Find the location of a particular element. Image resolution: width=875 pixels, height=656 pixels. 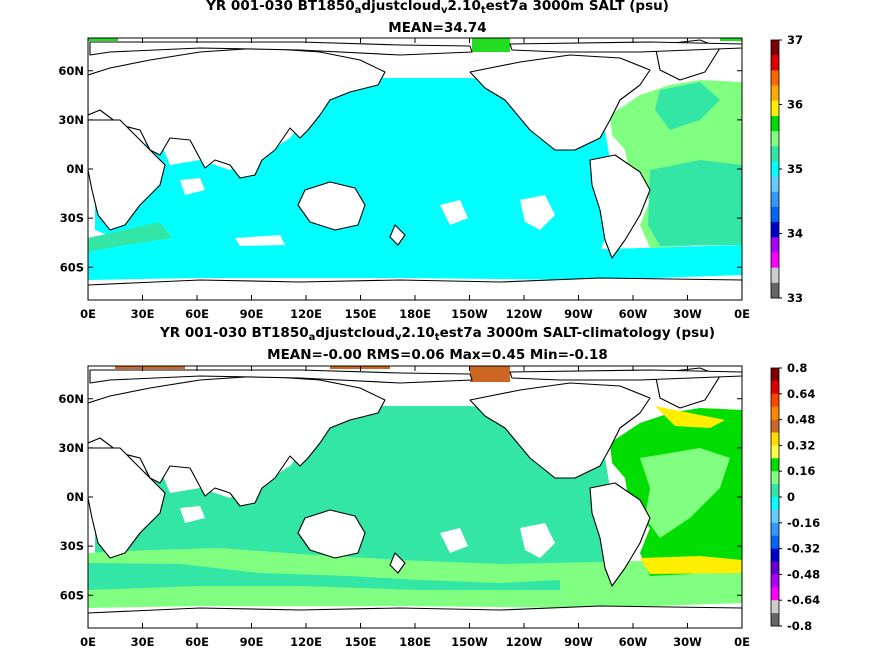

colorbar-tick-label: -0.8 is located at coordinates (799, 626).